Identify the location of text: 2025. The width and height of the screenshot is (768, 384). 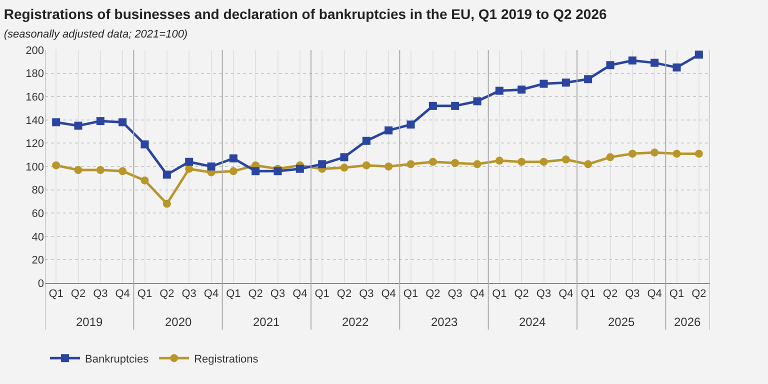
(622, 322).